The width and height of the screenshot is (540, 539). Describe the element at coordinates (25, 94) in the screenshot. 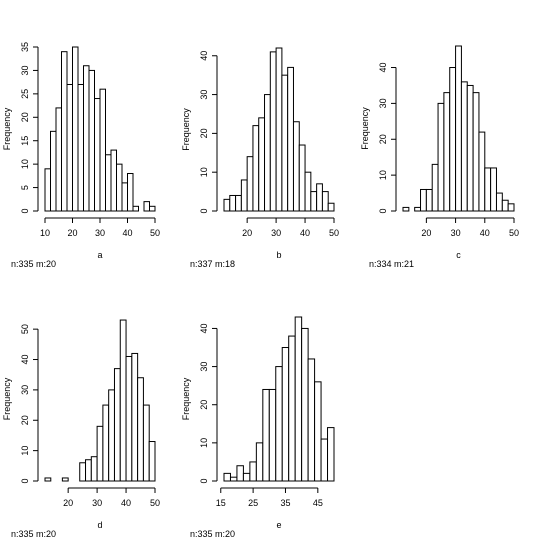

I see `y-tick-label: 25` at that location.